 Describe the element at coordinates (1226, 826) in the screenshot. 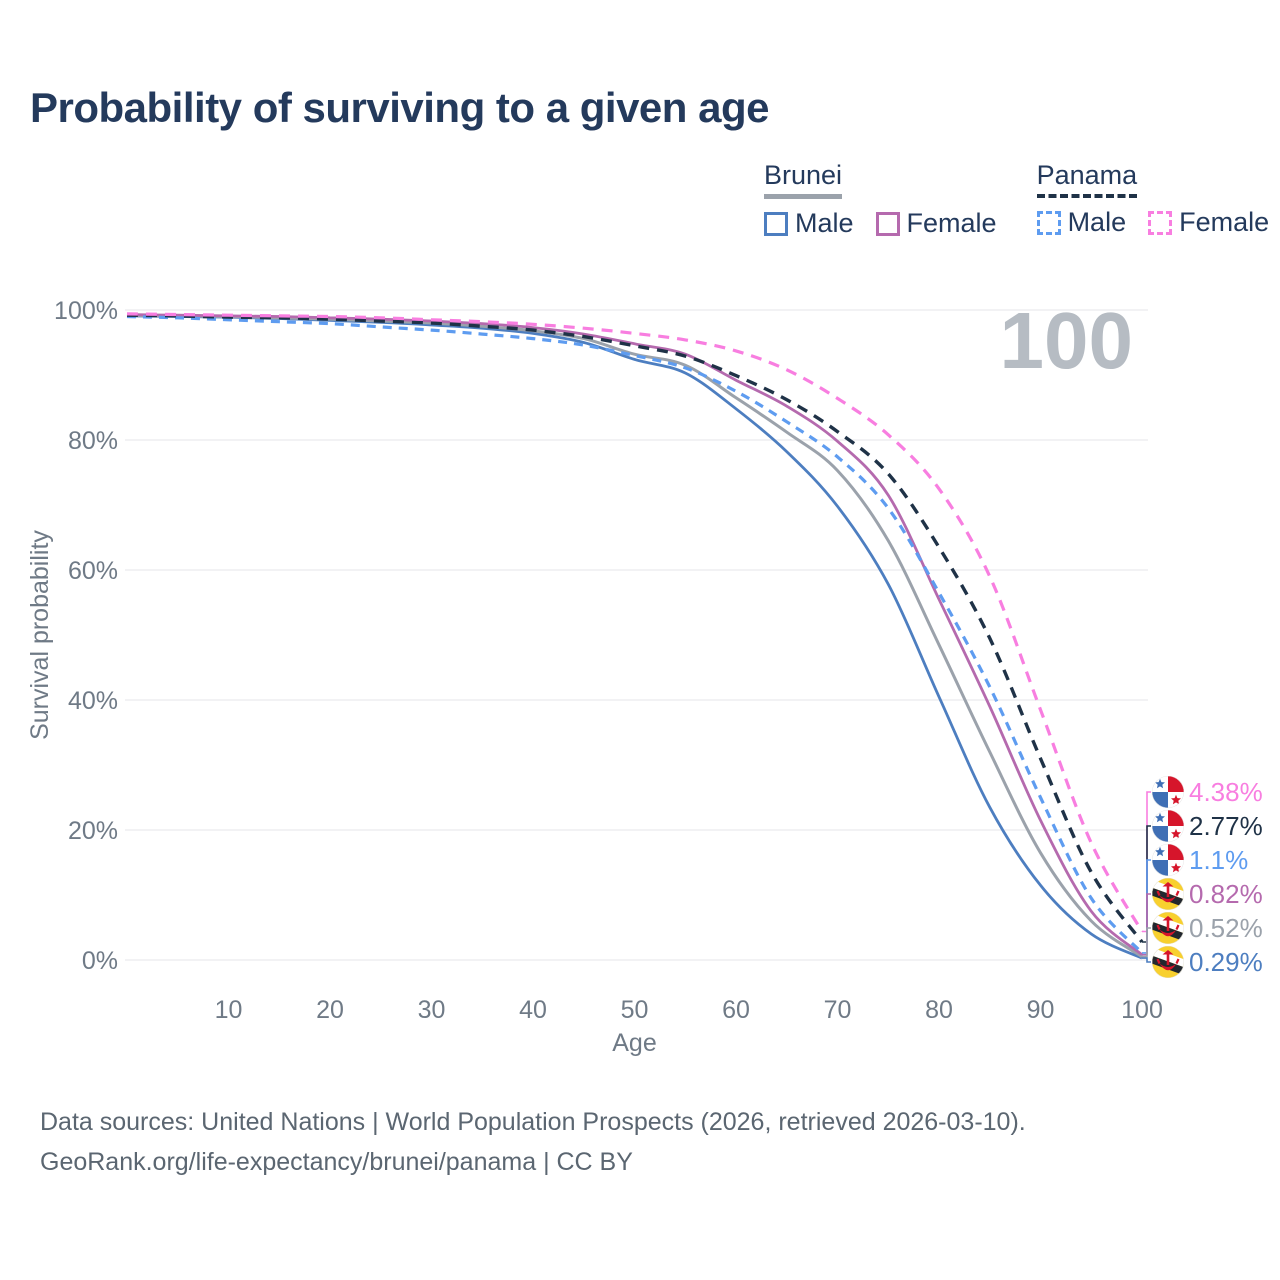

I see `end-value-label-panama-both-sexes: 2.77%` at that location.